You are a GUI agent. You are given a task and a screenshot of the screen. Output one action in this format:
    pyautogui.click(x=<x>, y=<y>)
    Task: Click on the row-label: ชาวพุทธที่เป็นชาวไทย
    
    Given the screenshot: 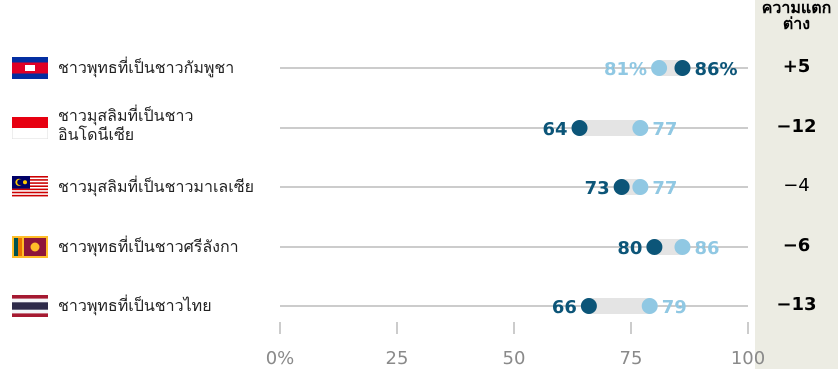 What is the action you would take?
    pyautogui.click(x=135, y=305)
    